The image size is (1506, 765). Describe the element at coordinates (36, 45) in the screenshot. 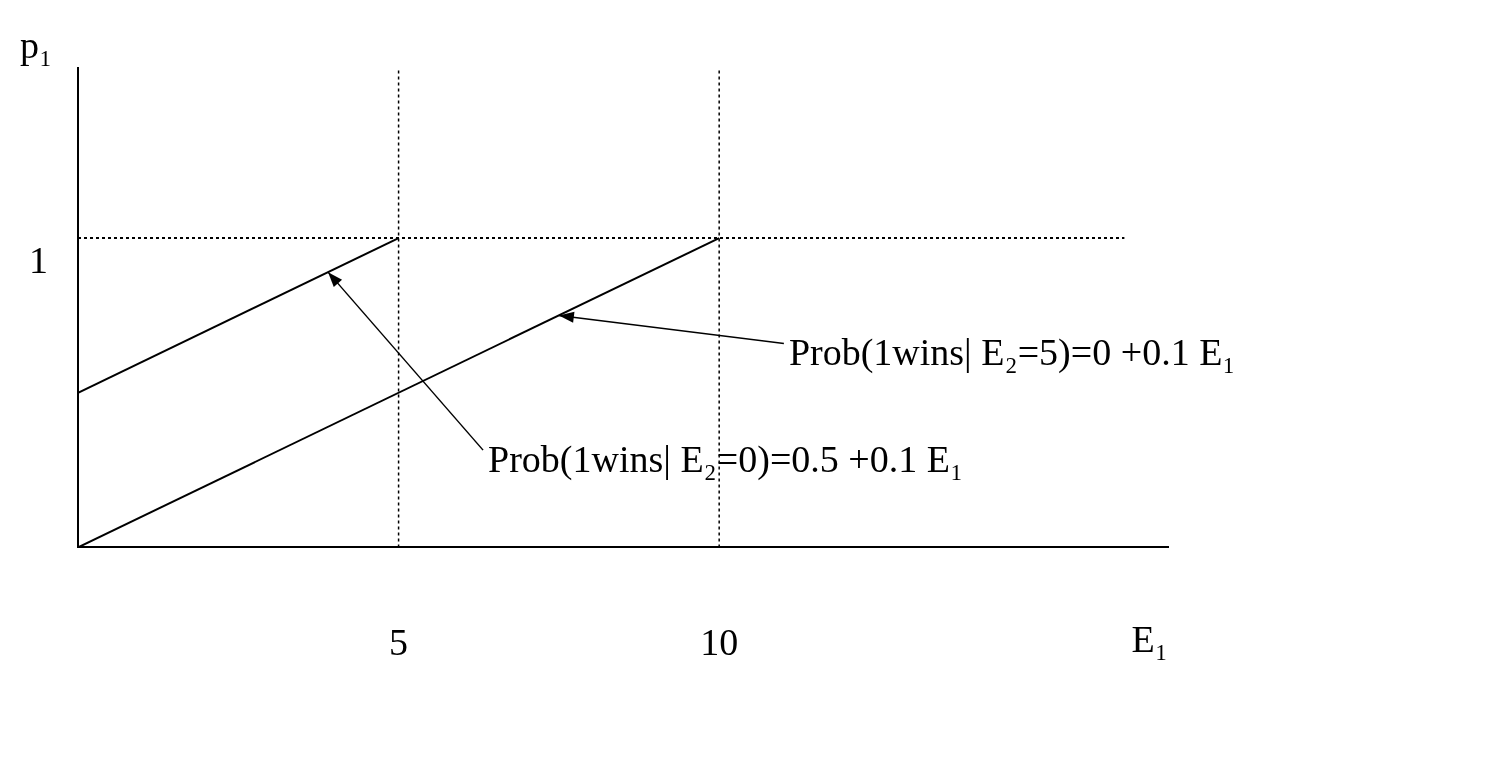

I see `y-axis-title: p₁` at that location.